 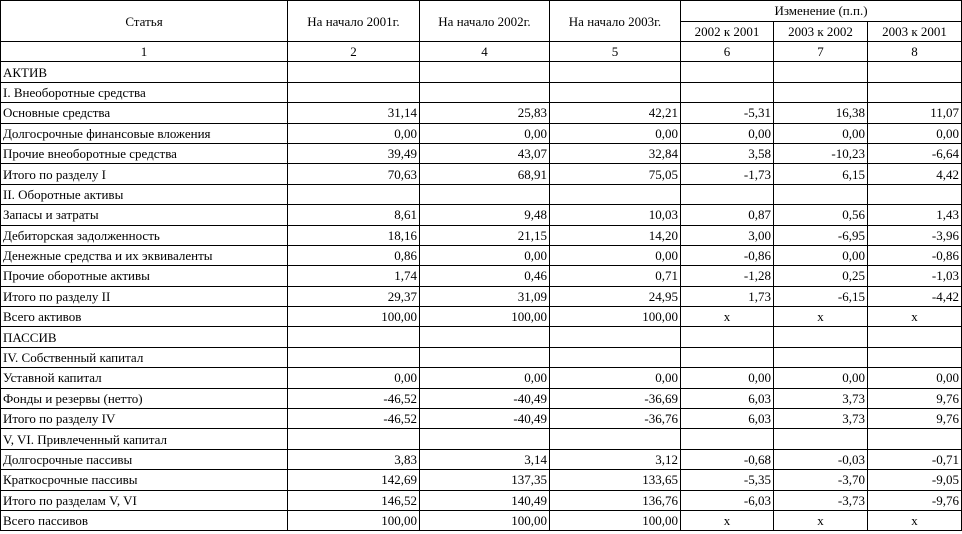 What do you see at coordinates (144, 72) in the screenshot?
I see `section-title: АКТИВ` at bounding box center [144, 72].